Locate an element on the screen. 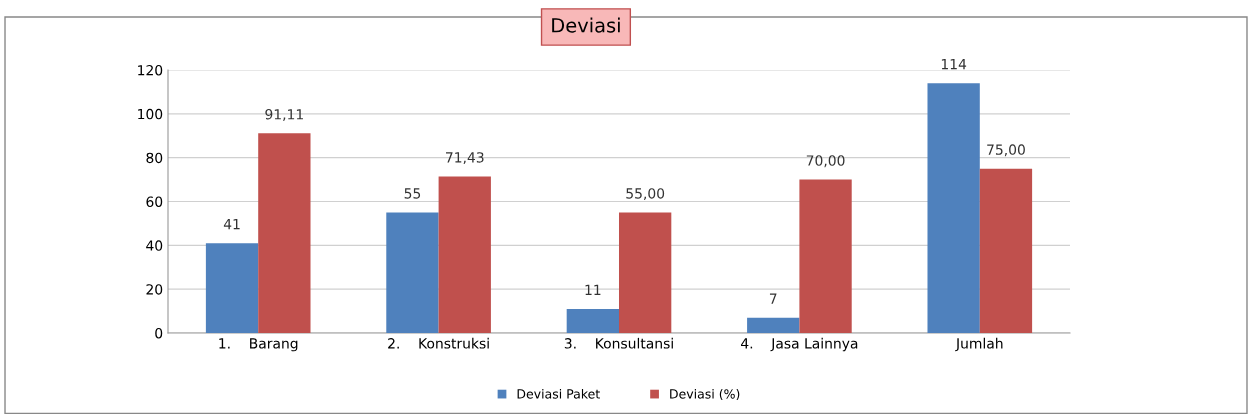  data-label: 114 is located at coordinates (954, 64).